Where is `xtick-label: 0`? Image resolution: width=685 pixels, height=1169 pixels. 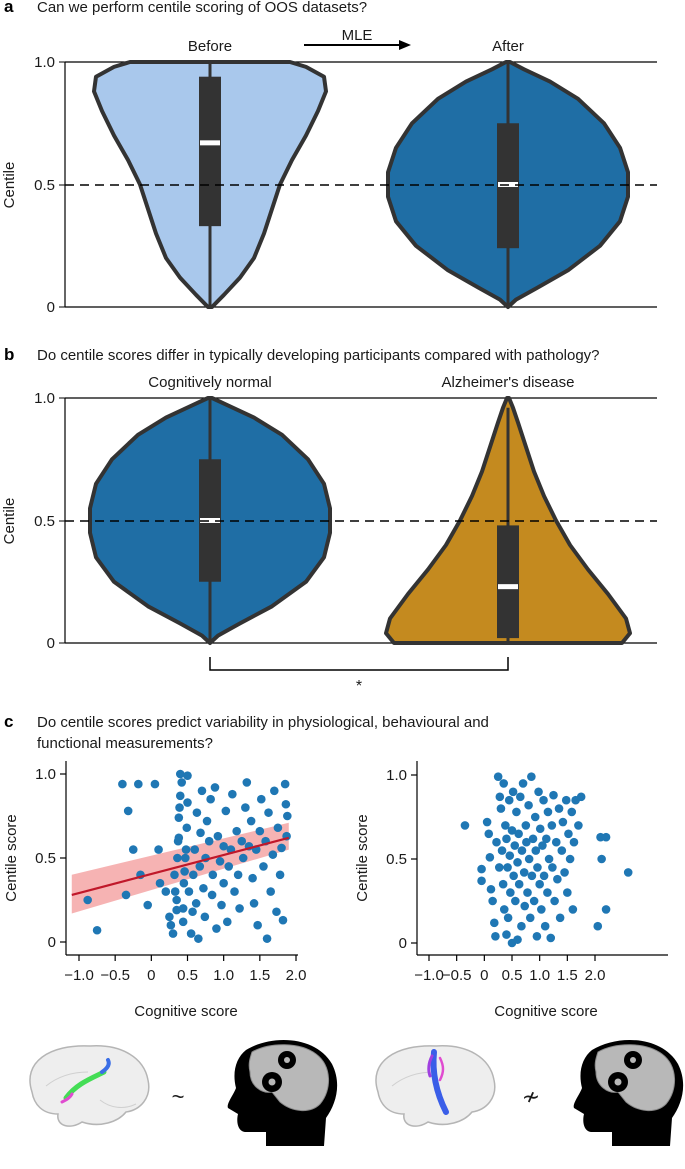 xtick-label: 0 is located at coordinates (484, 975).